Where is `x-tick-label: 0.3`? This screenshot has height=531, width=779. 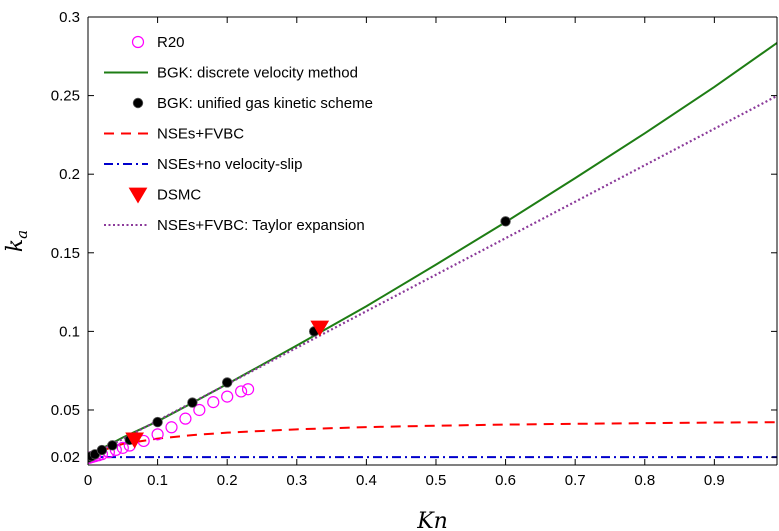
x-tick-label: 0.3 is located at coordinates (296, 480).